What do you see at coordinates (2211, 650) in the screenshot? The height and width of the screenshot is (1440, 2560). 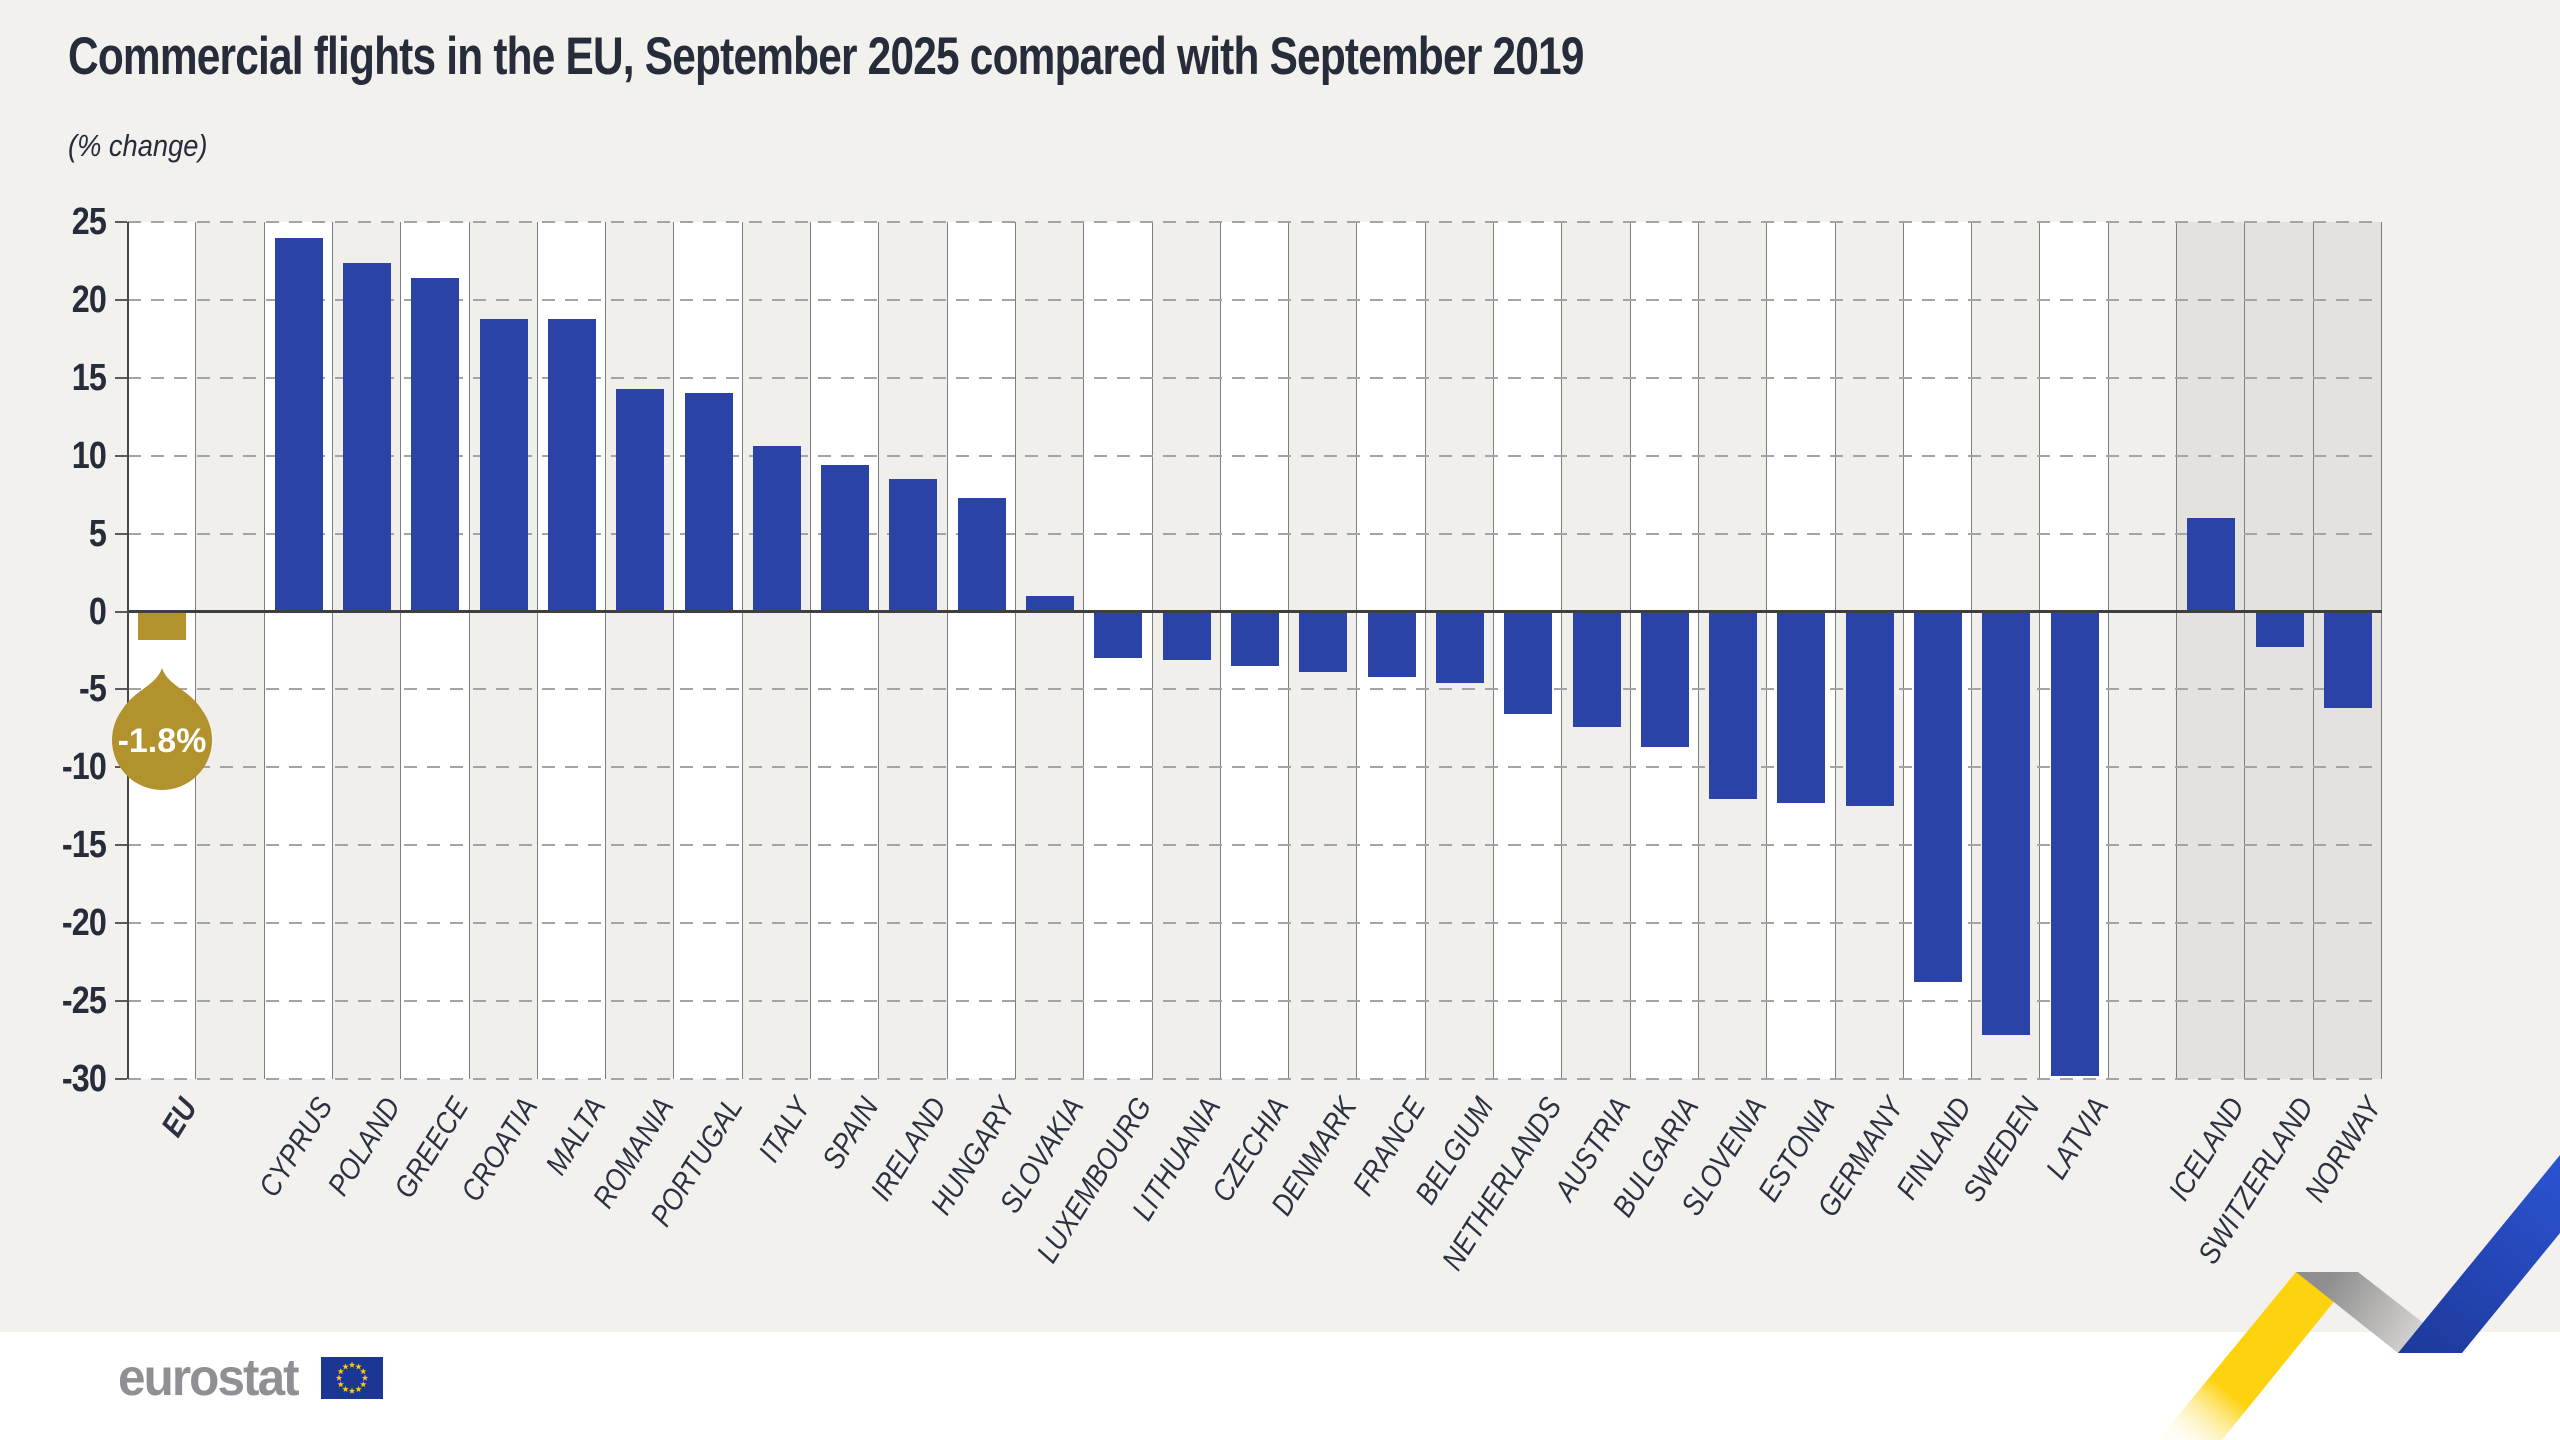 I see `column-stripe-iceland` at bounding box center [2211, 650].